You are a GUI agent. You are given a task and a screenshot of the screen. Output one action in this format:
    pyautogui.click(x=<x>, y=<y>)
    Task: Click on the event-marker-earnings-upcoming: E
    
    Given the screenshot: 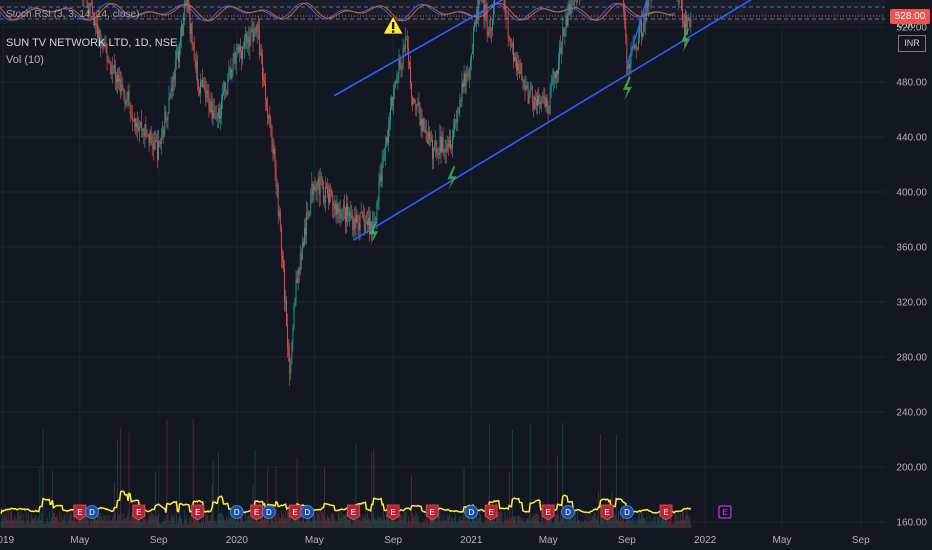 What is the action you would take?
    pyautogui.click(x=725, y=512)
    